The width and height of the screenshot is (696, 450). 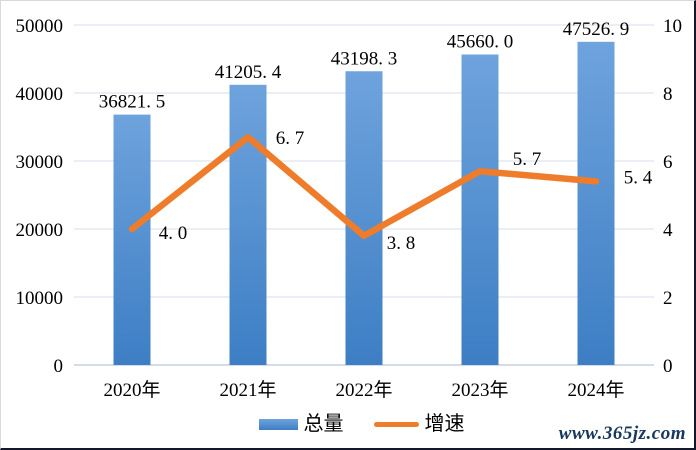 What do you see at coordinates (480, 42) in the screenshot?
I see `bar-value-label: 45660. 0` at bounding box center [480, 42].